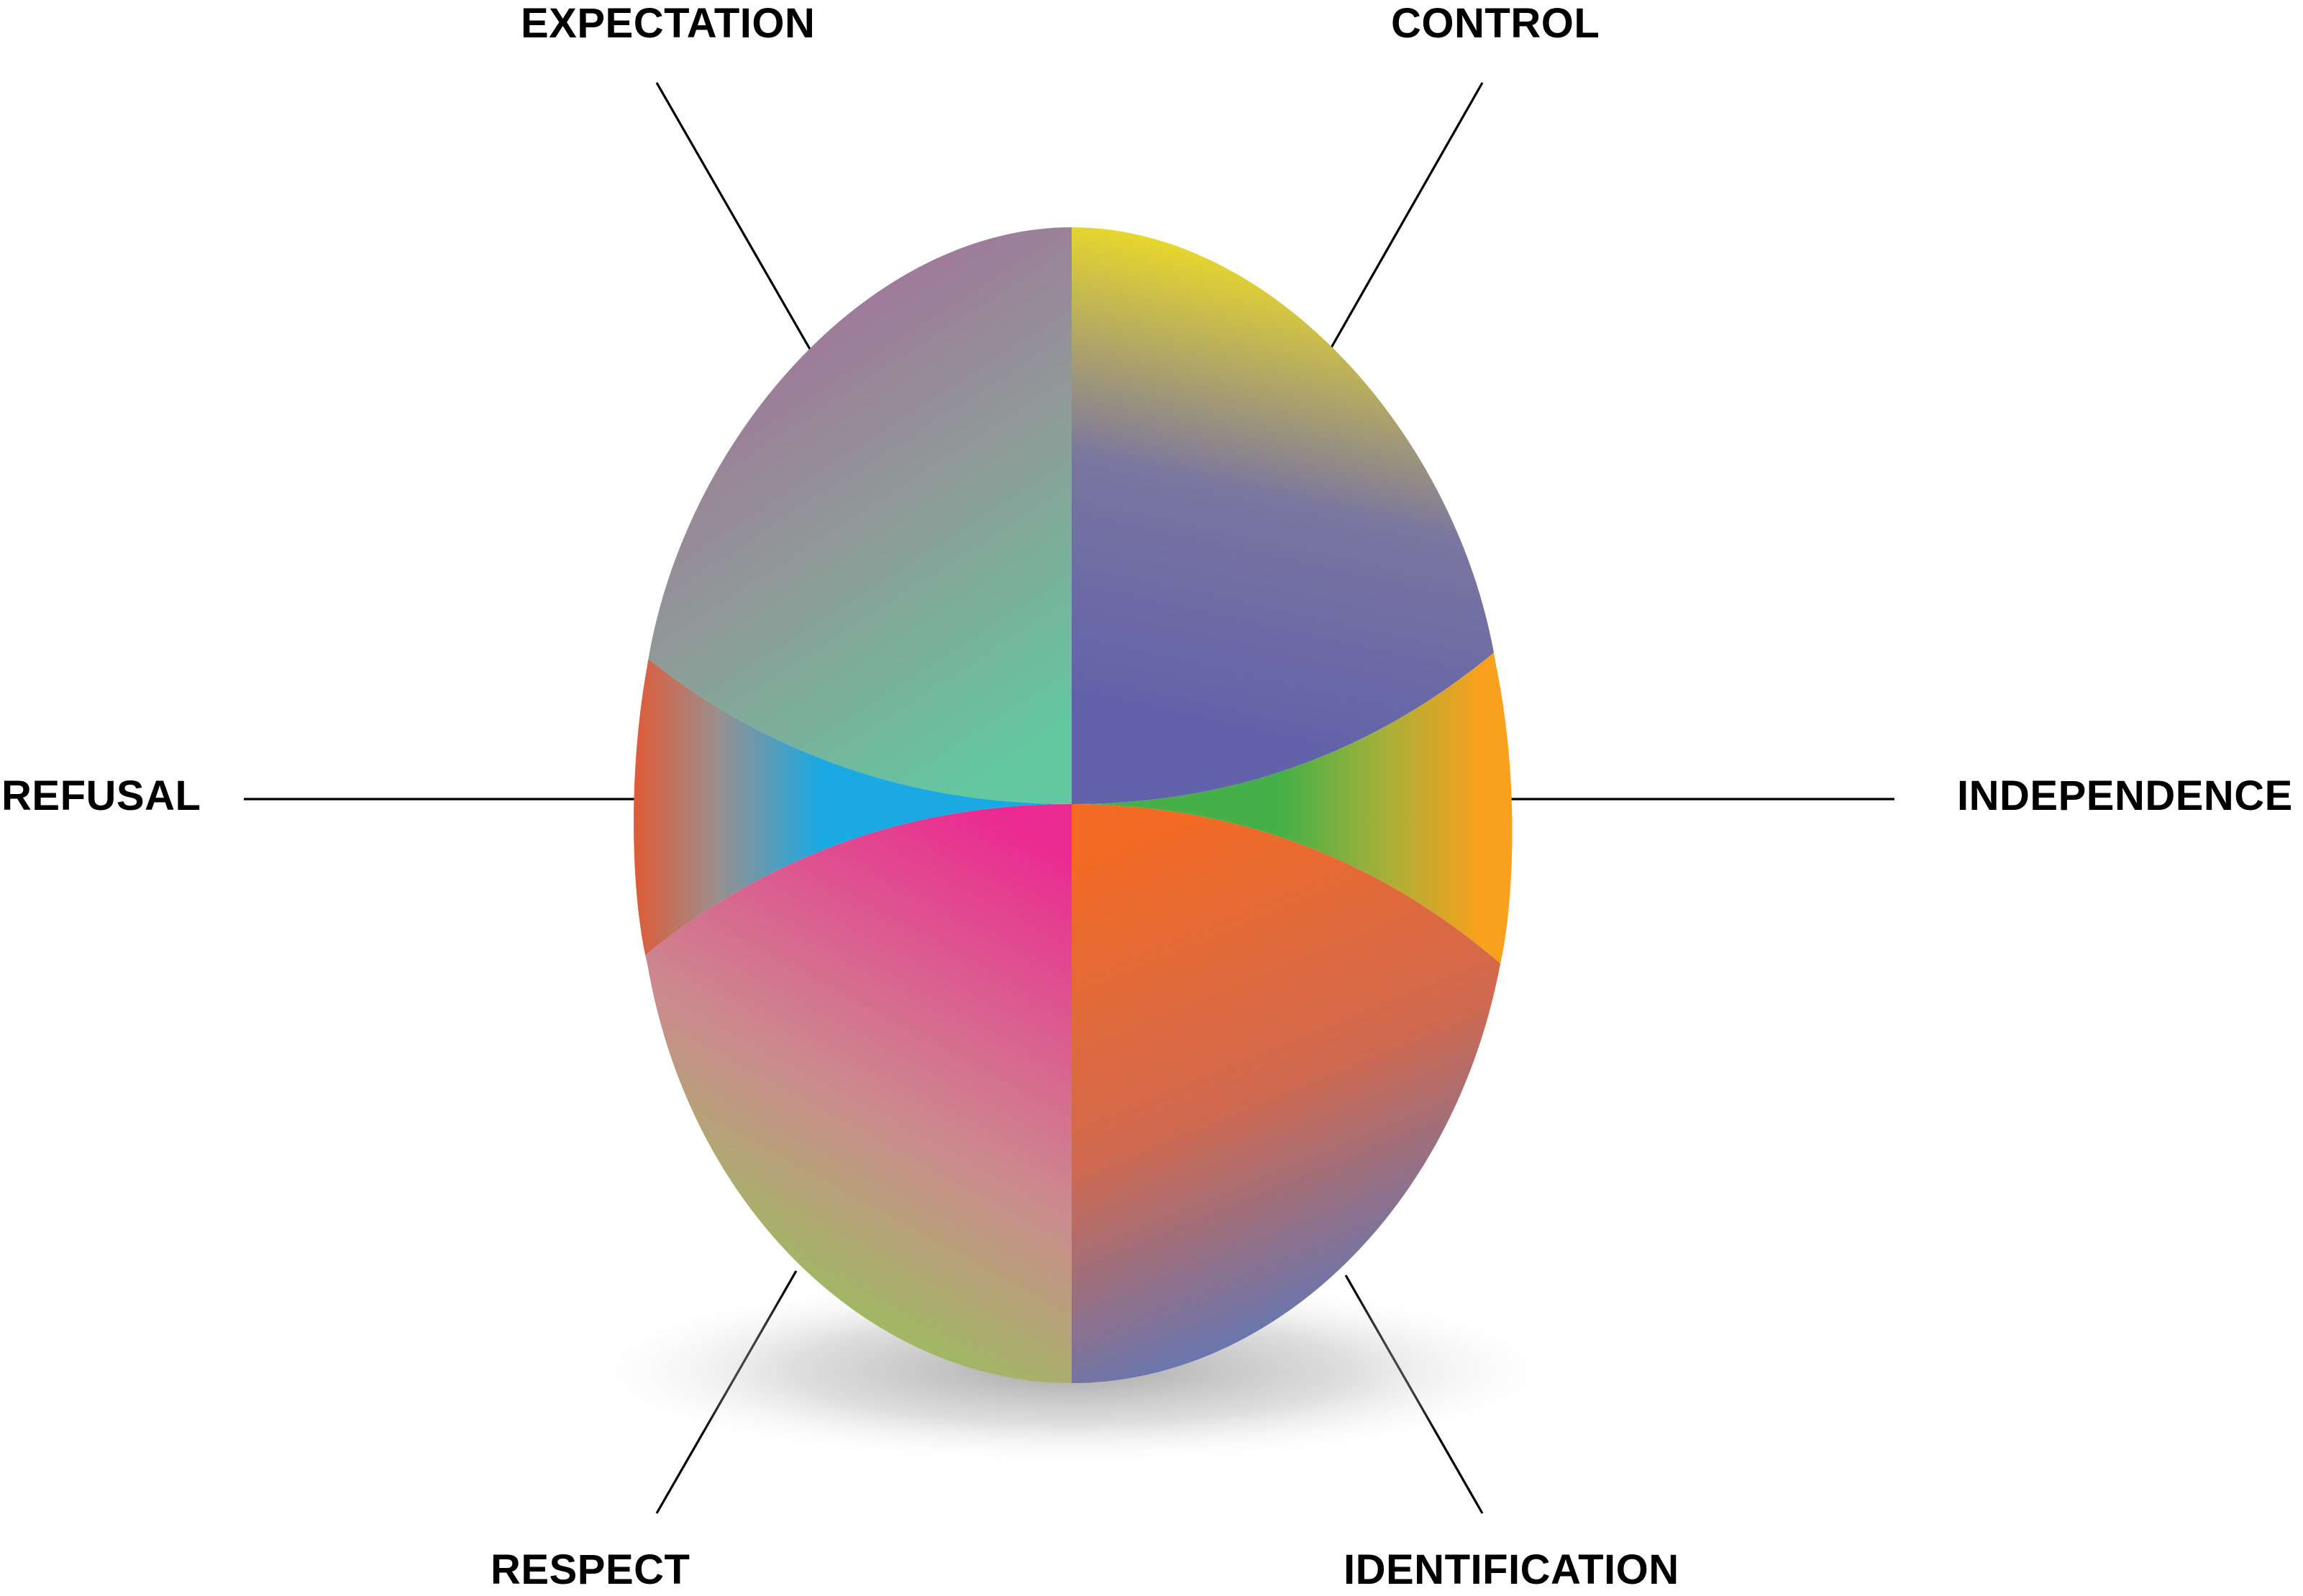 The height and width of the screenshot is (1596, 2303). Describe the element at coordinates (853, 806) in the screenshot. I see `segment-refusal` at that location.